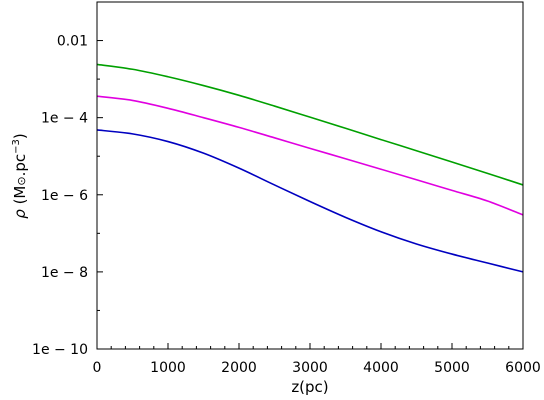  Describe the element at coordinates (309, 387) in the screenshot. I see `x-axis-label: z(pc)` at that location.